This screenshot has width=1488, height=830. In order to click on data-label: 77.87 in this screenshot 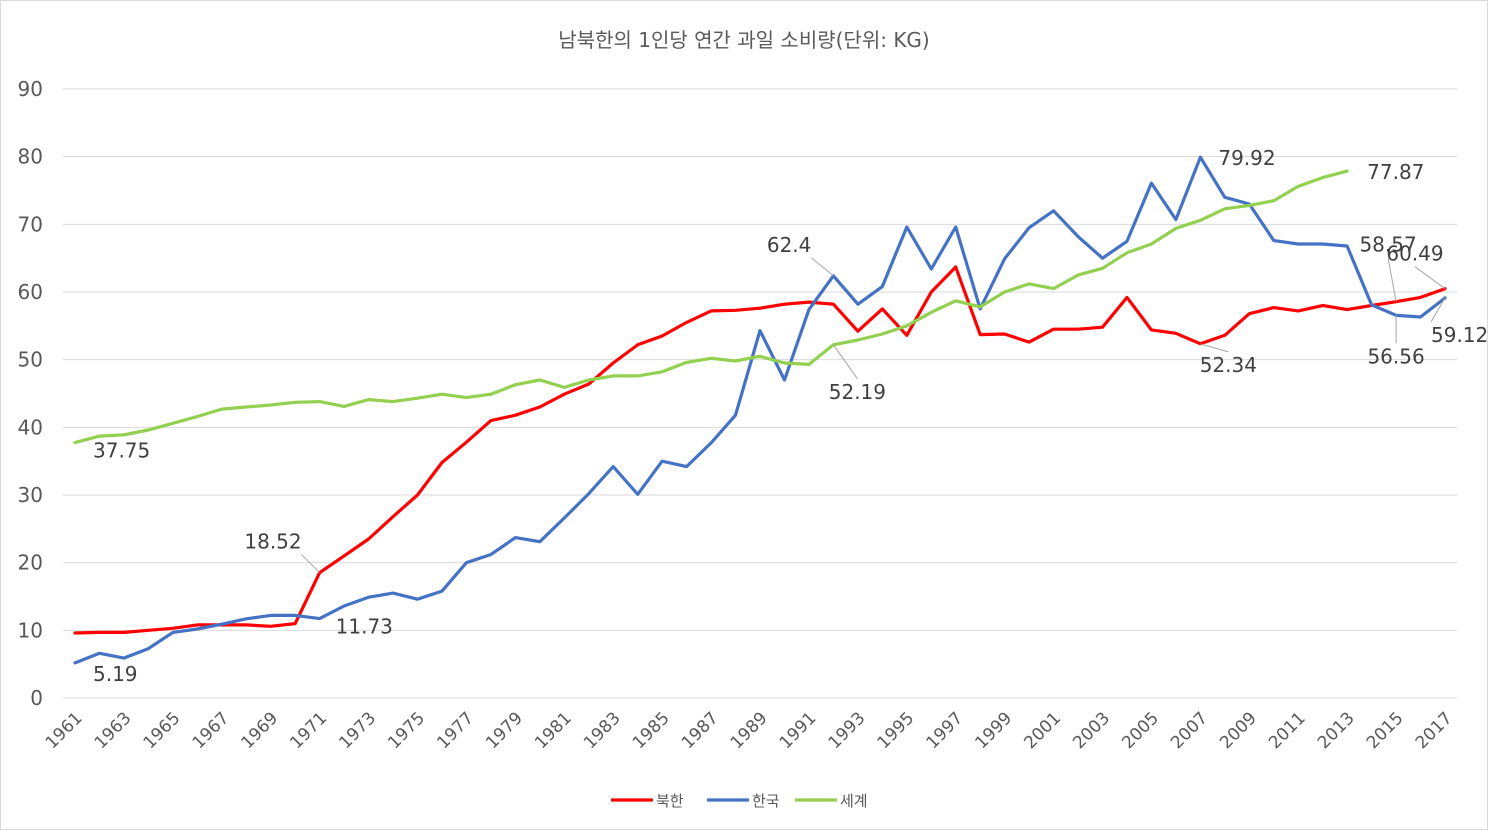, I will do `click(1395, 172)`.